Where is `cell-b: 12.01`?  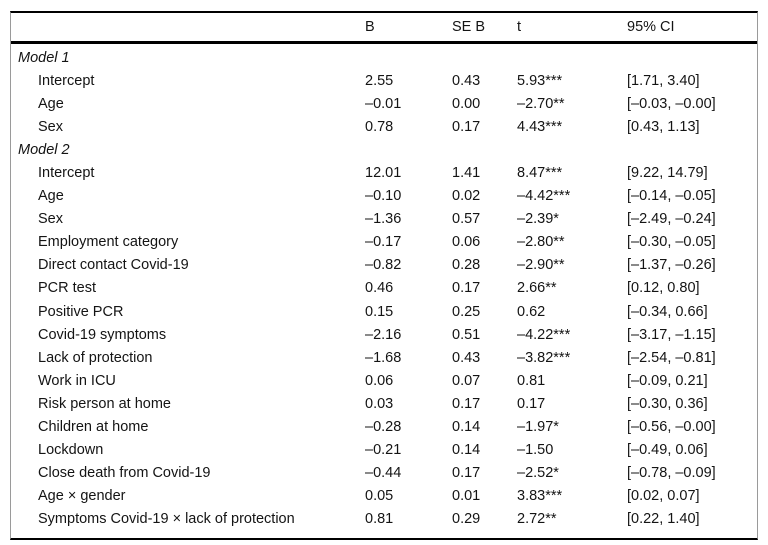 cell-b: 12.01 is located at coordinates (383, 173).